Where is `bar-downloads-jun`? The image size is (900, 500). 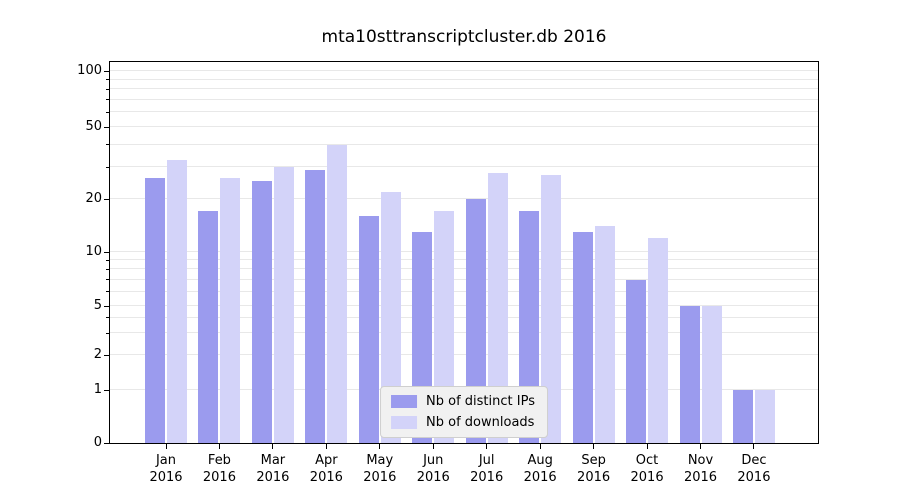
bar-downloads-jun is located at coordinates (444, 327).